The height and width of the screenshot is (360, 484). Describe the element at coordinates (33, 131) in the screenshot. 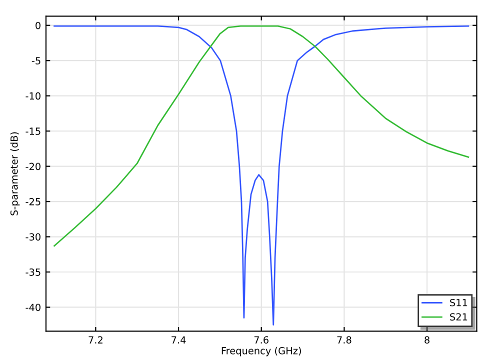

I see `y-tick-label: -15` at that location.